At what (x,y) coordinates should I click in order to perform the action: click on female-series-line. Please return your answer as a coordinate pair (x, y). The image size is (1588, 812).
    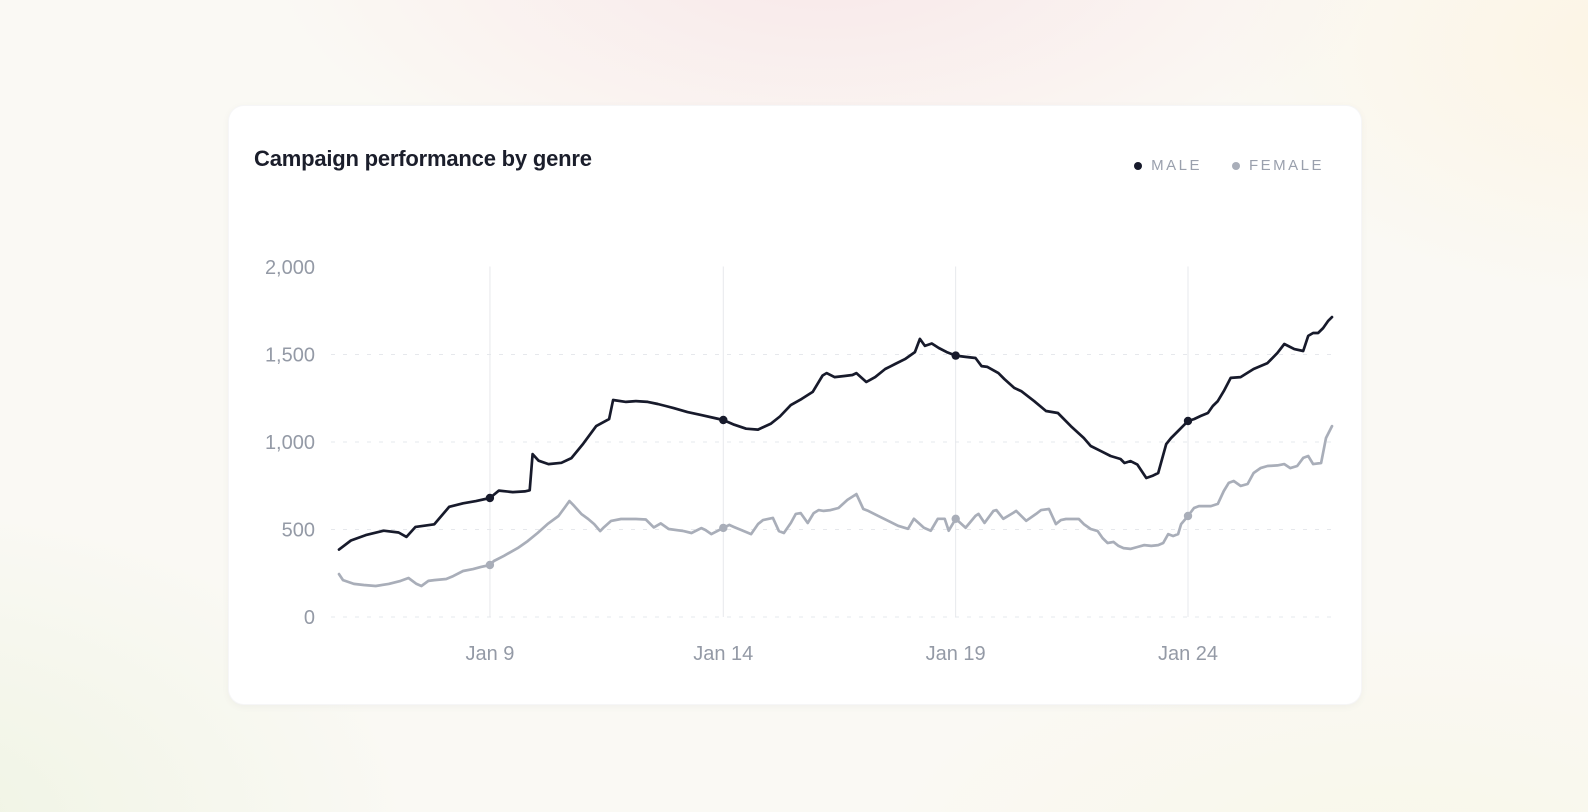
    Looking at the image, I should click on (835, 506).